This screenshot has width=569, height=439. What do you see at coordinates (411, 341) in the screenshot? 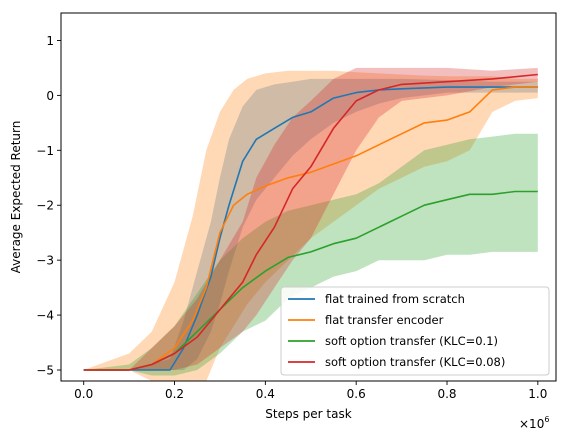
I see `legend-entry-label: soft option transfer (KLC=0.1)` at bounding box center [411, 341].